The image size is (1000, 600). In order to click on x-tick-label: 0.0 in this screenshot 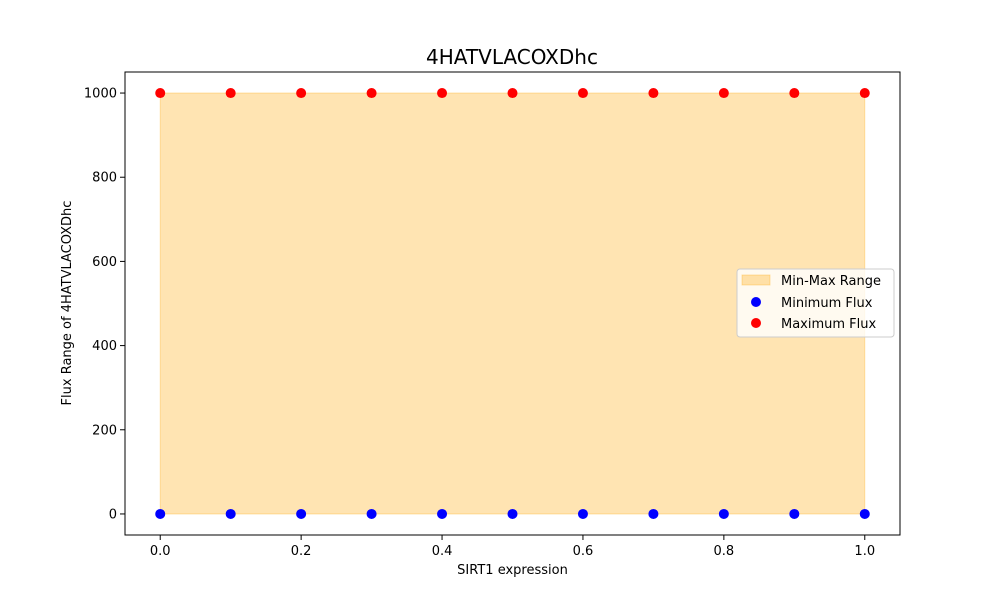, I will do `click(160, 551)`.